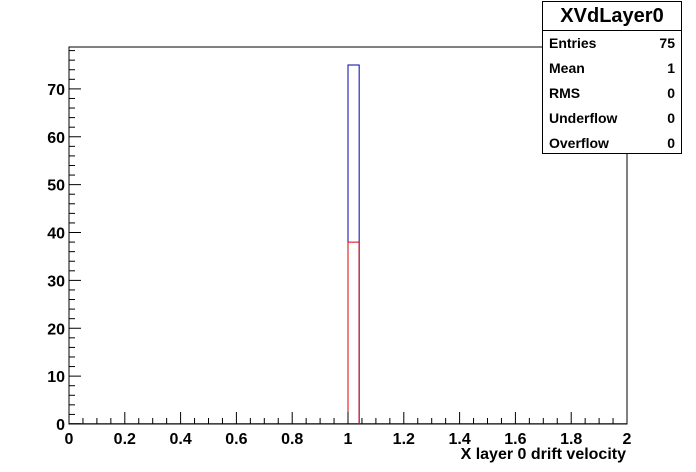  I want to click on x-tick-label: 1.6, so click(515, 439).